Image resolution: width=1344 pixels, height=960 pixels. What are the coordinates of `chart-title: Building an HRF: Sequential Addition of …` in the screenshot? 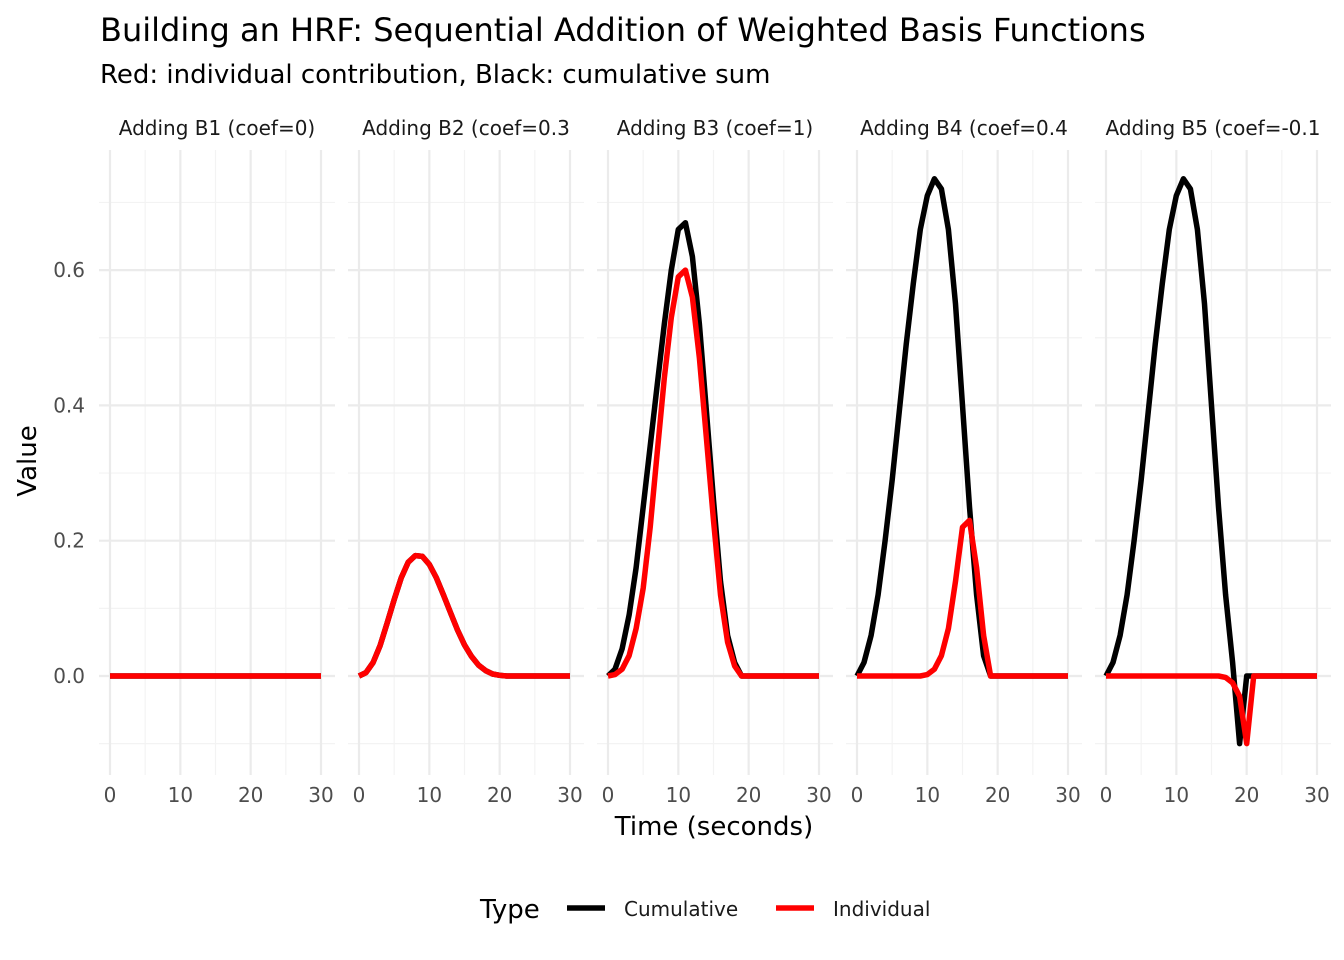 It's located at (623, 30).